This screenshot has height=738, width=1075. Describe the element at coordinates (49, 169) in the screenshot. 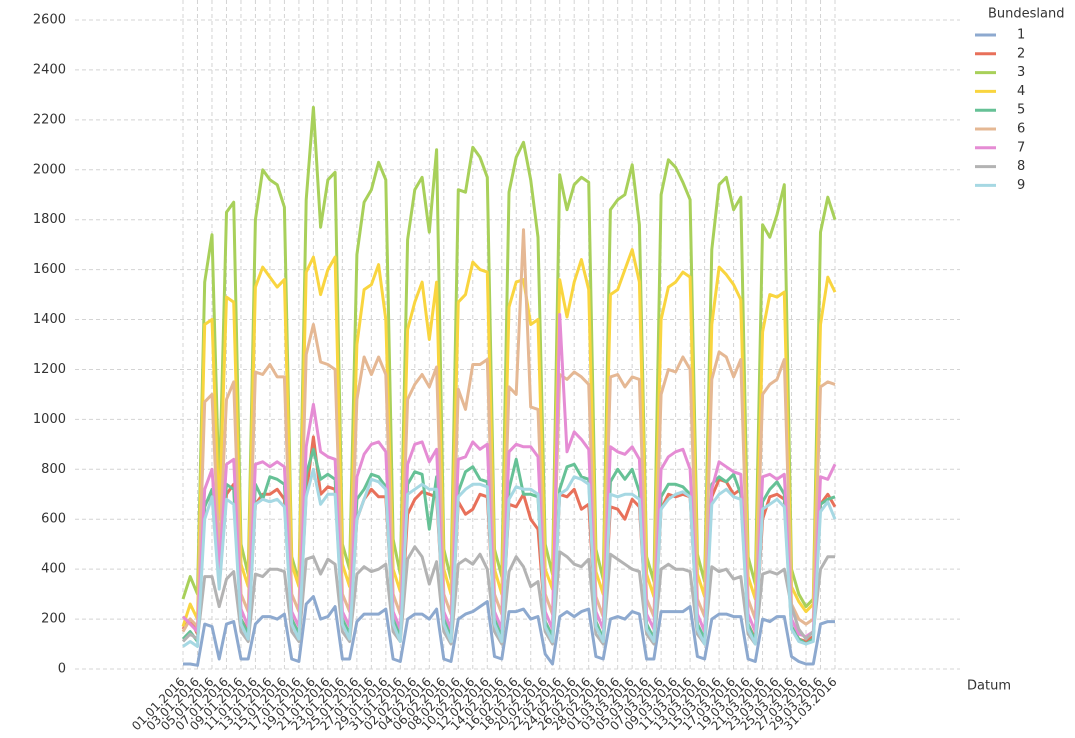

I see `y-tick-label: 2000` at that location.